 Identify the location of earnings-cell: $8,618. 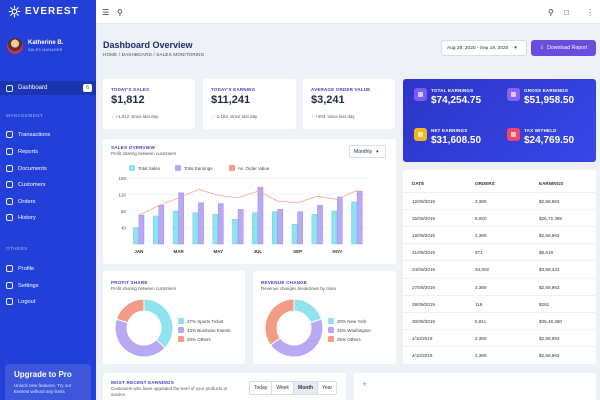
(546, 253).